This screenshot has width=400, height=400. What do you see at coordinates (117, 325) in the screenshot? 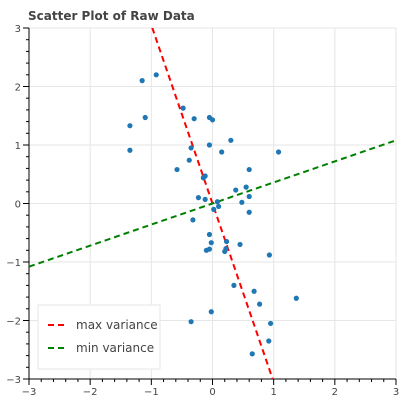
I see `legend-label: max variance` at bounding box center [117, 325].